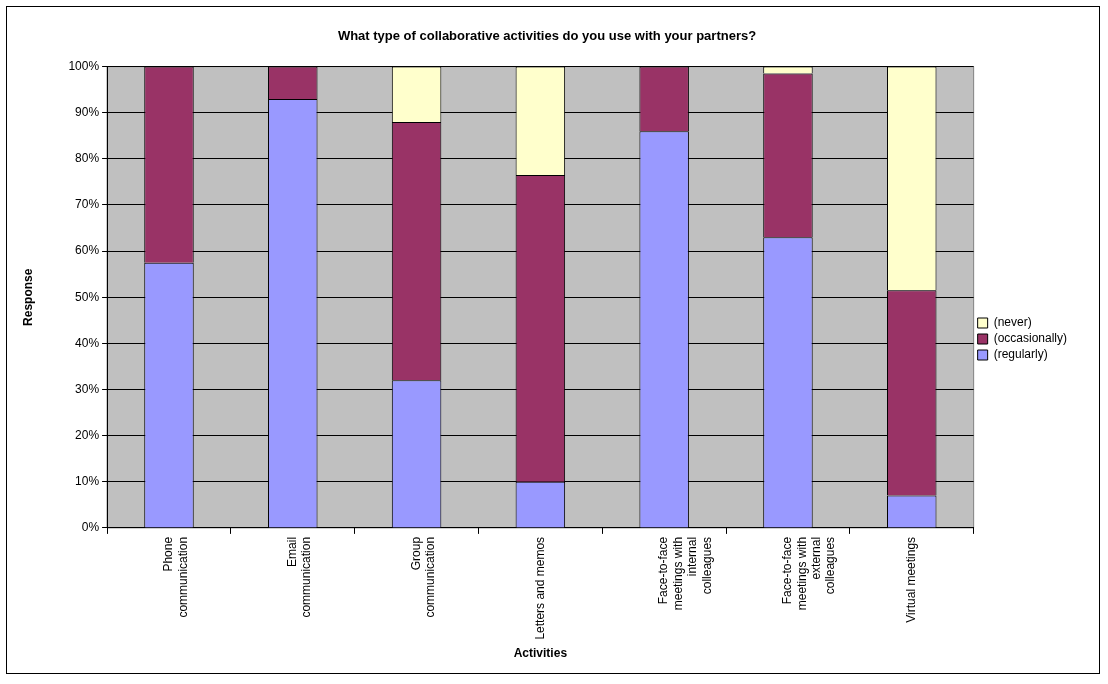 The image size is (1108, 684). I want to click on x-tick-label: Face-to-face meetings with internal colleagues, so click(685, 573).